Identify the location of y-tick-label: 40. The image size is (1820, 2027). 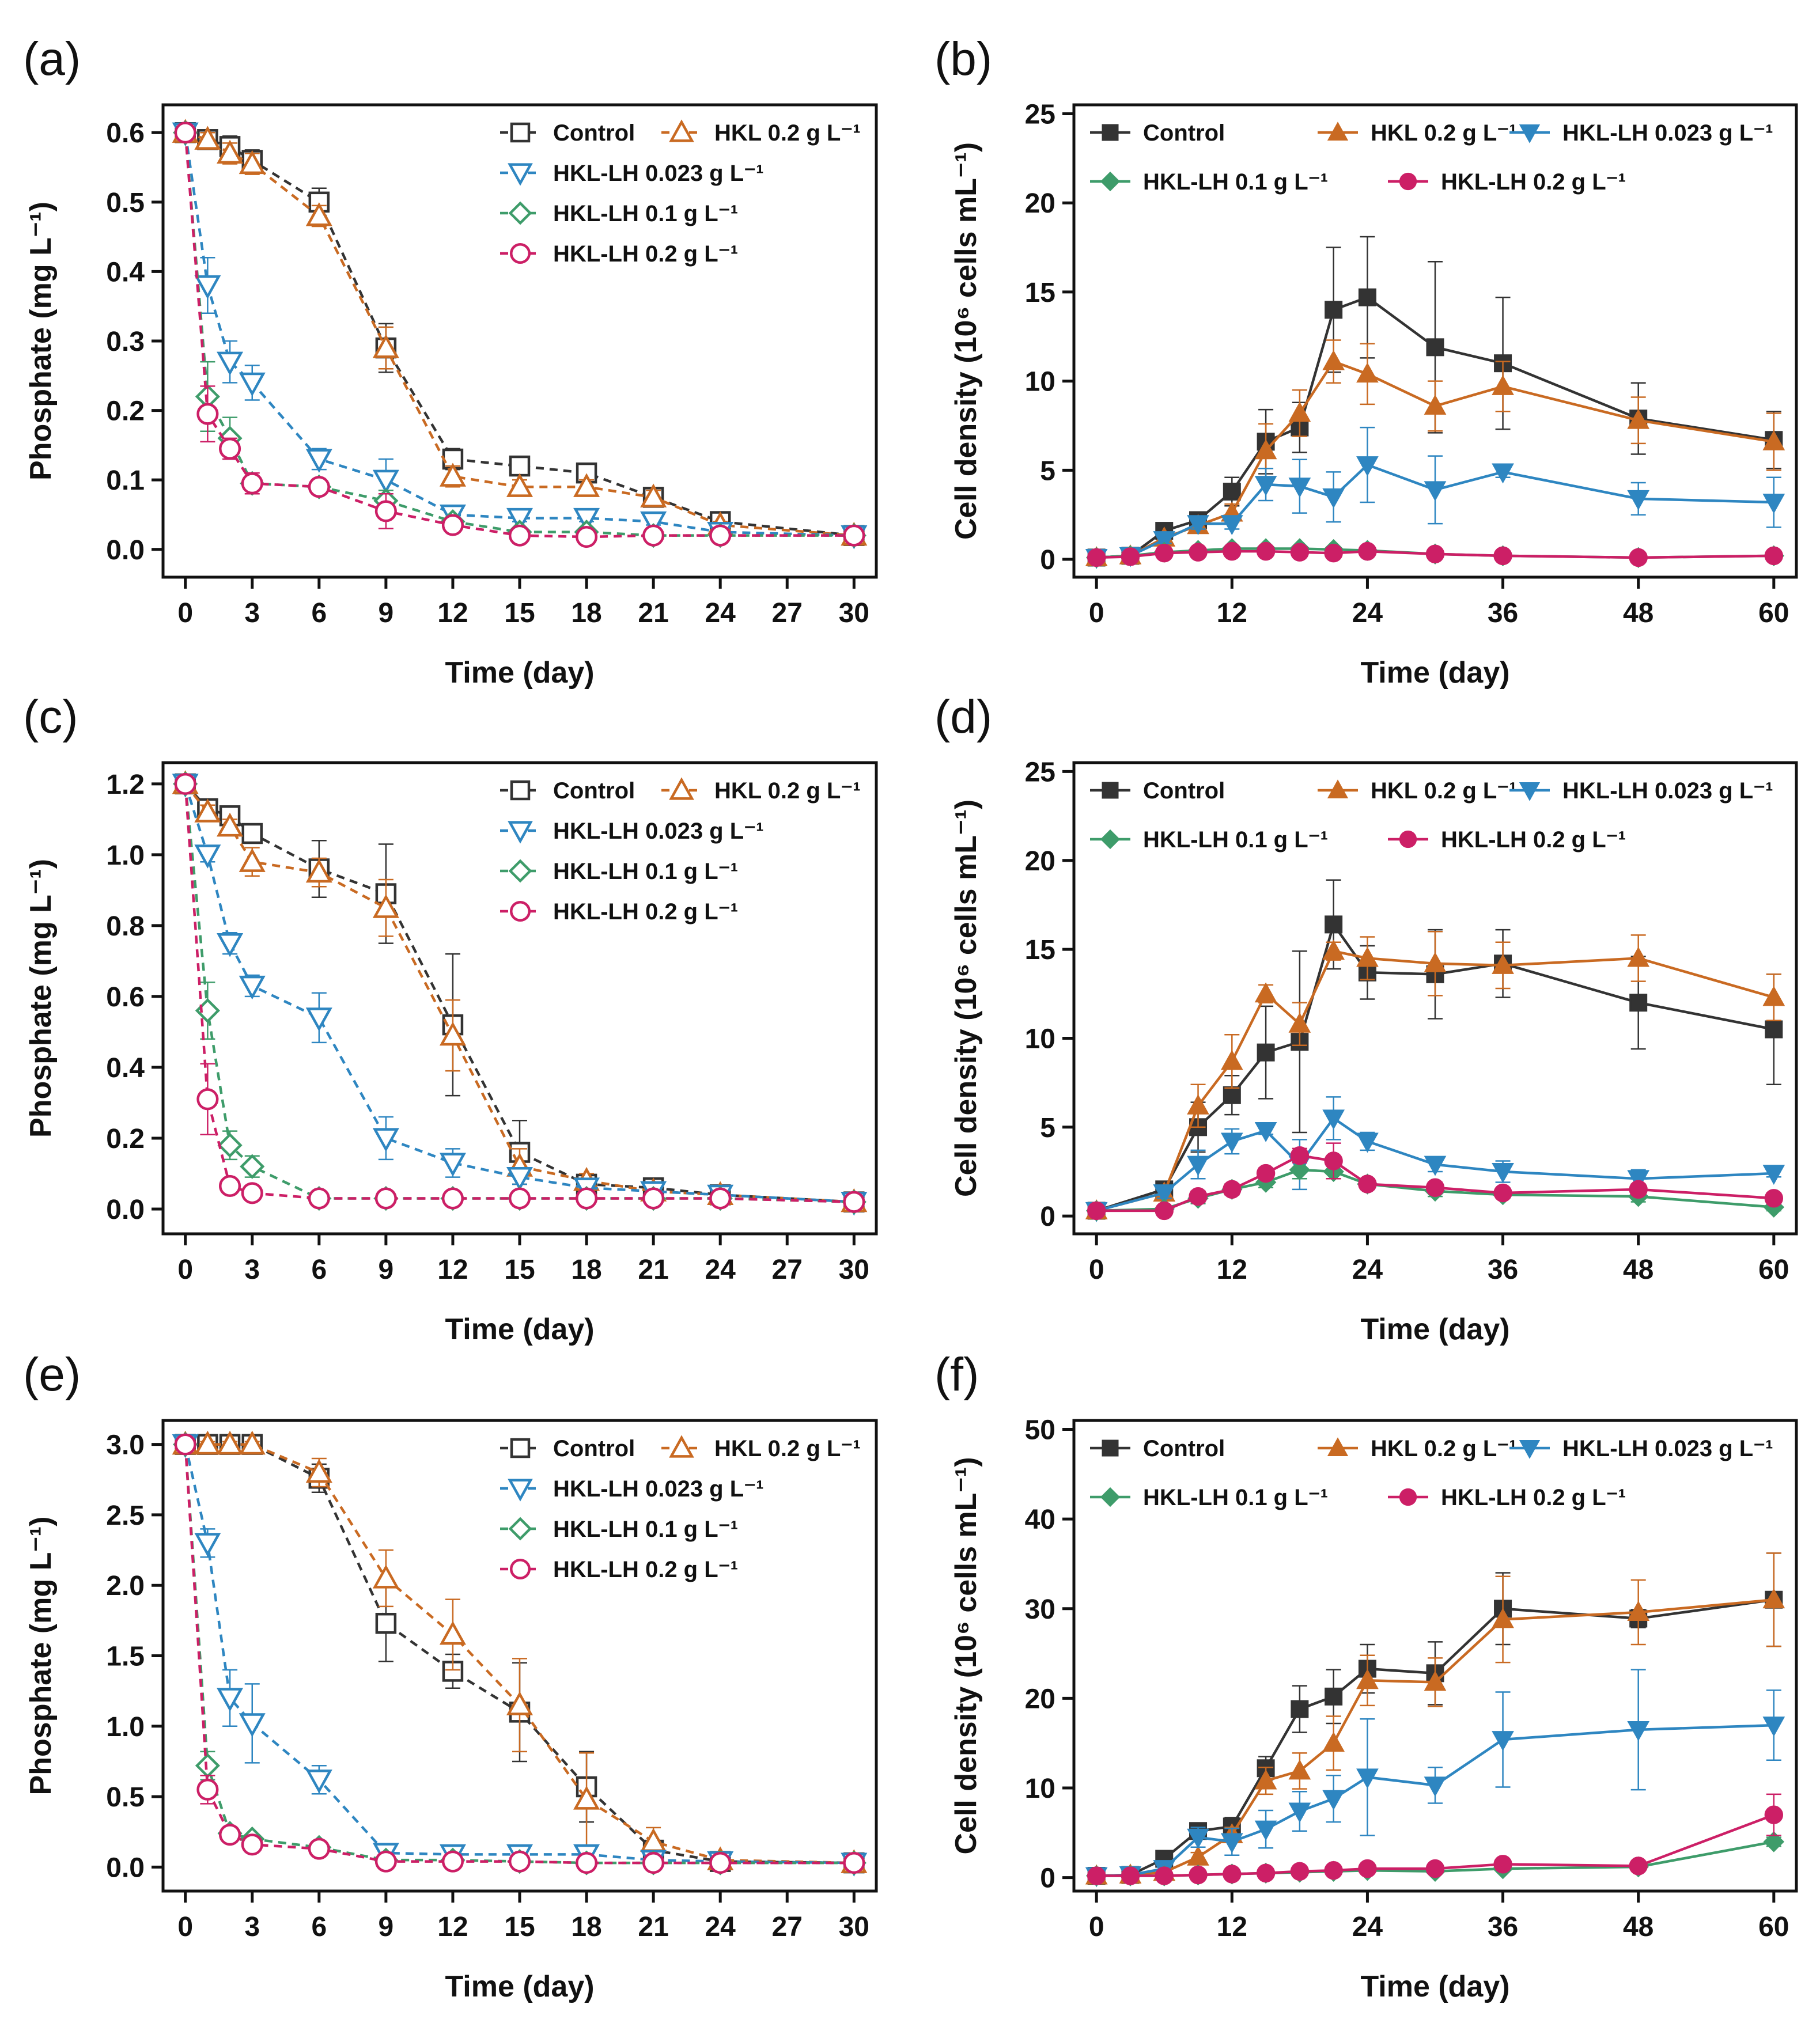
(1040, 1520).